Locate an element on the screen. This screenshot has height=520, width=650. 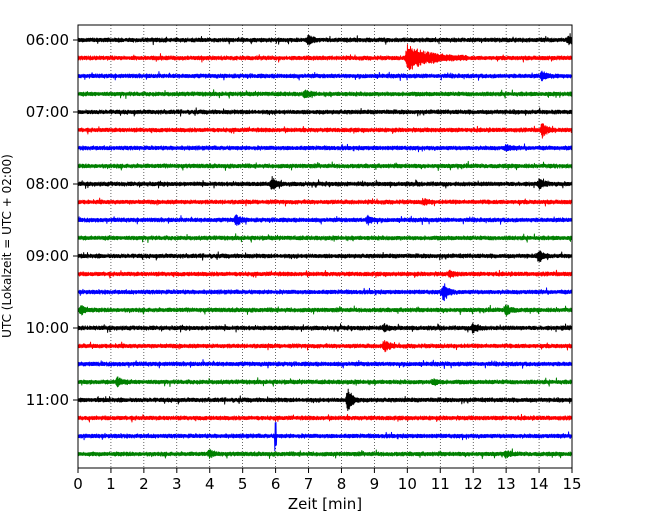
x-tick-label-6: 6 is located at coordinates (276, 484).